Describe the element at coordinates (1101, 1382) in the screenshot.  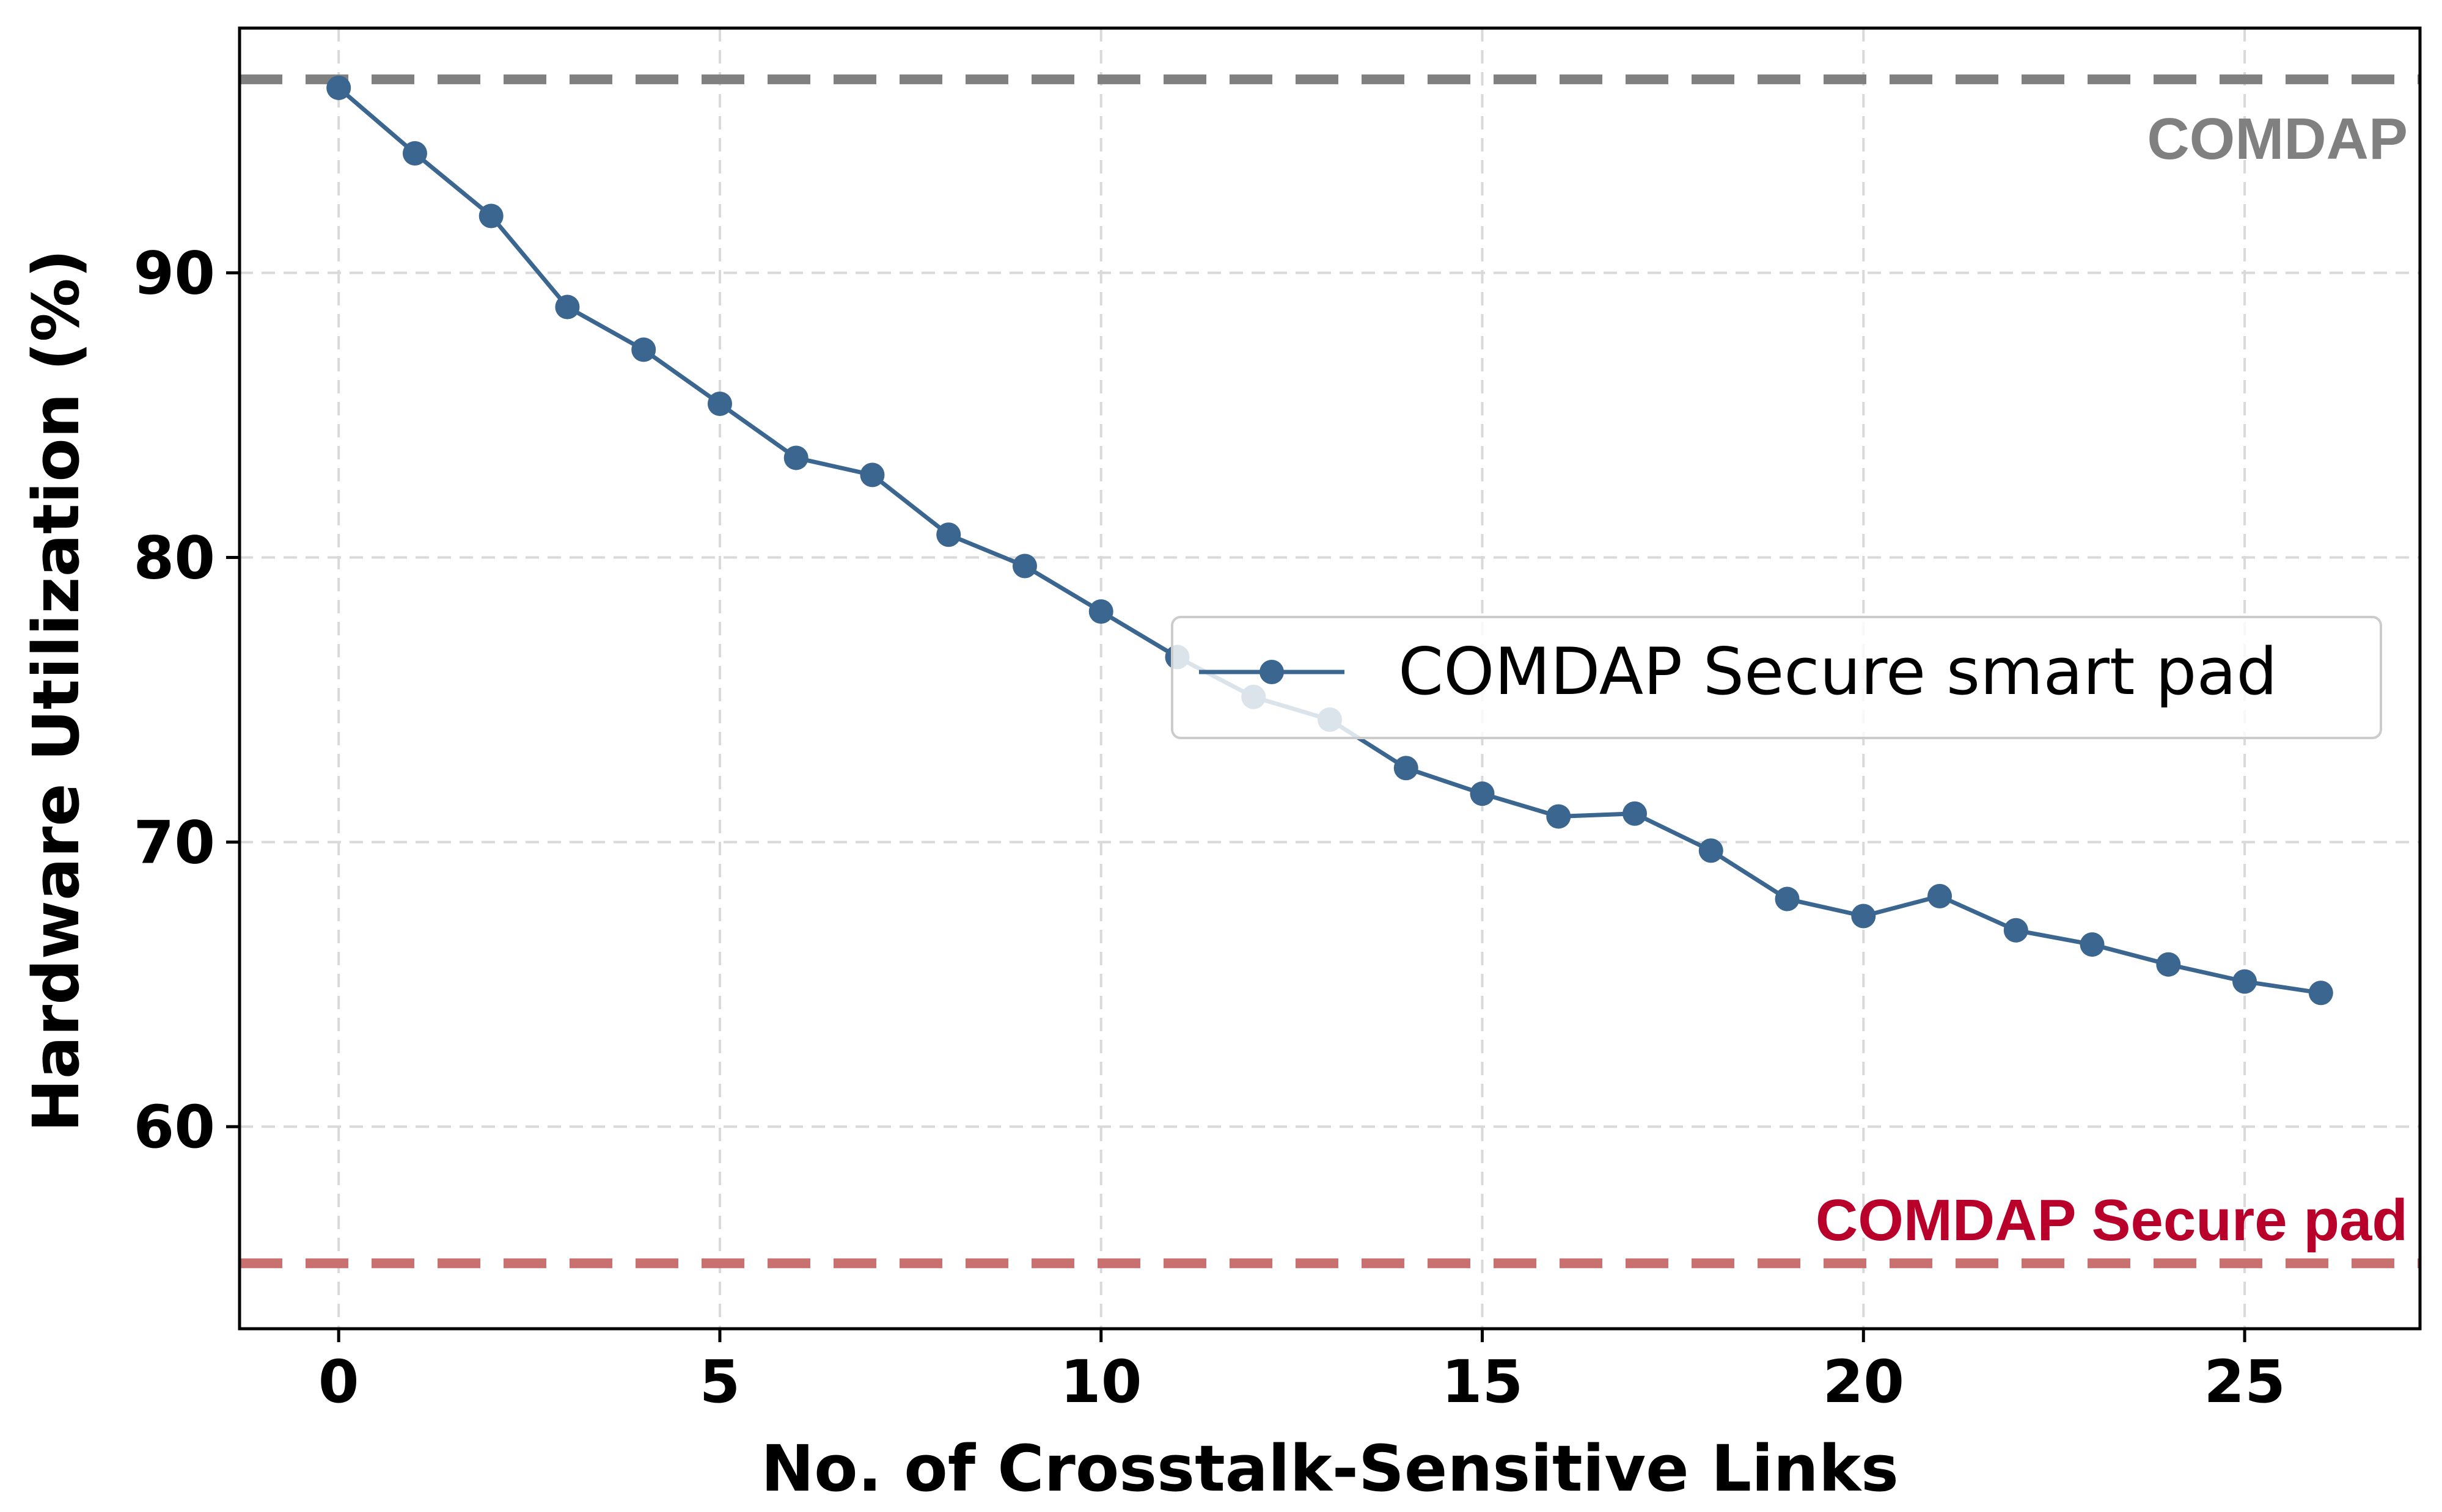
I see `x-tick-label: 10` at that location.